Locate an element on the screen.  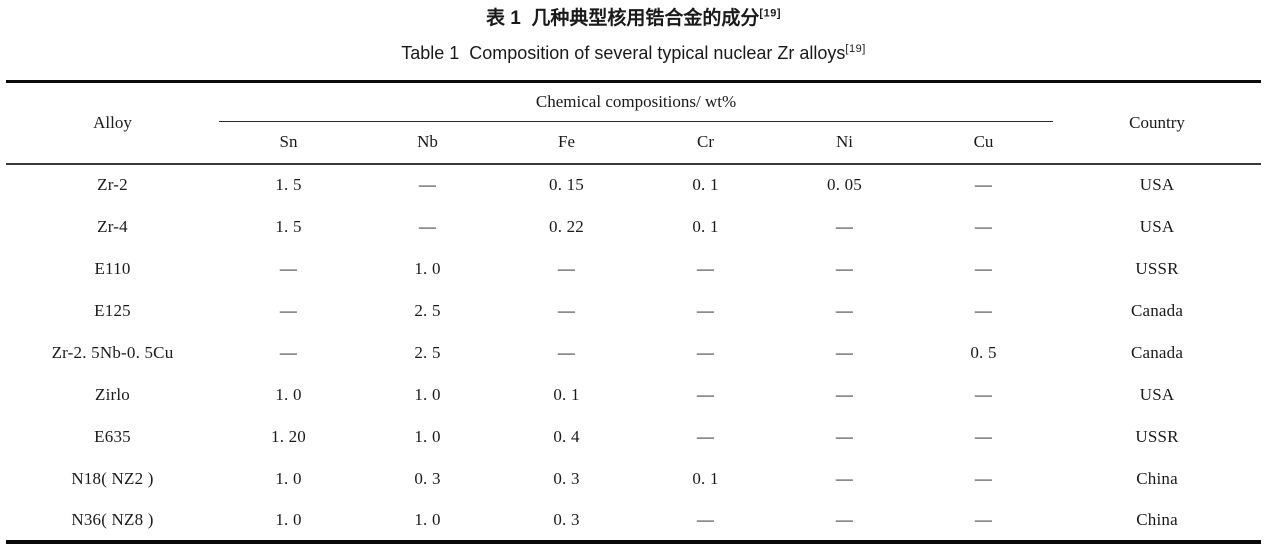
alloy-cell: N18( NZ2 ) is located at coordinates (112, 478).